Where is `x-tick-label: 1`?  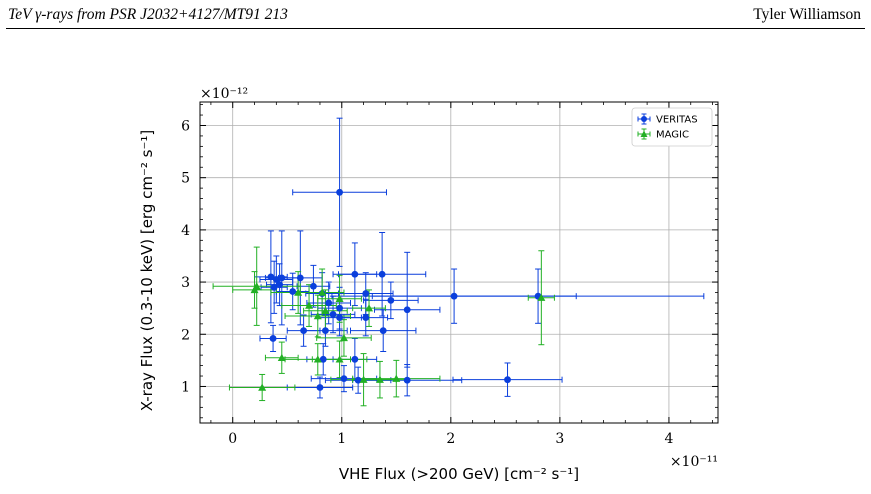
x-tick-label: 1 is located at coordinates (341, 439).